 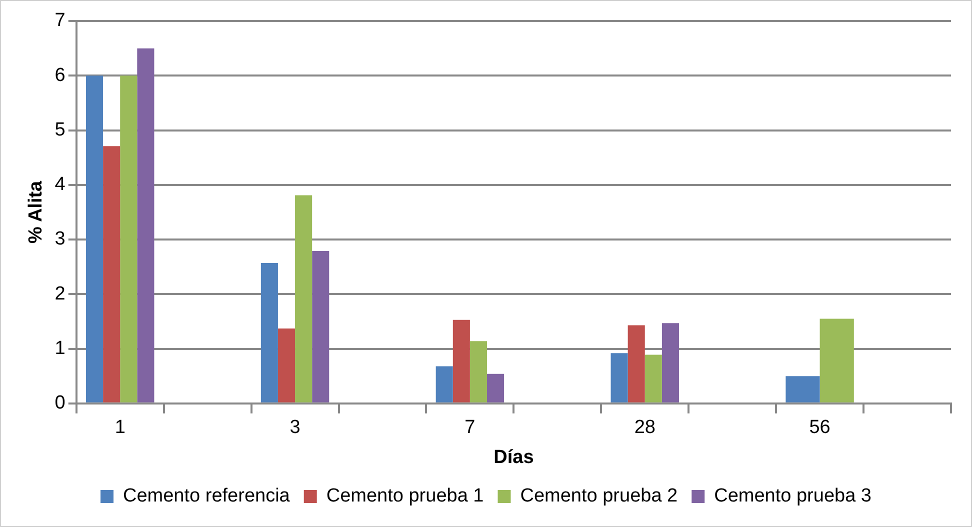 I want to click on y-tick-label: 2, so click(x=60, y=293).